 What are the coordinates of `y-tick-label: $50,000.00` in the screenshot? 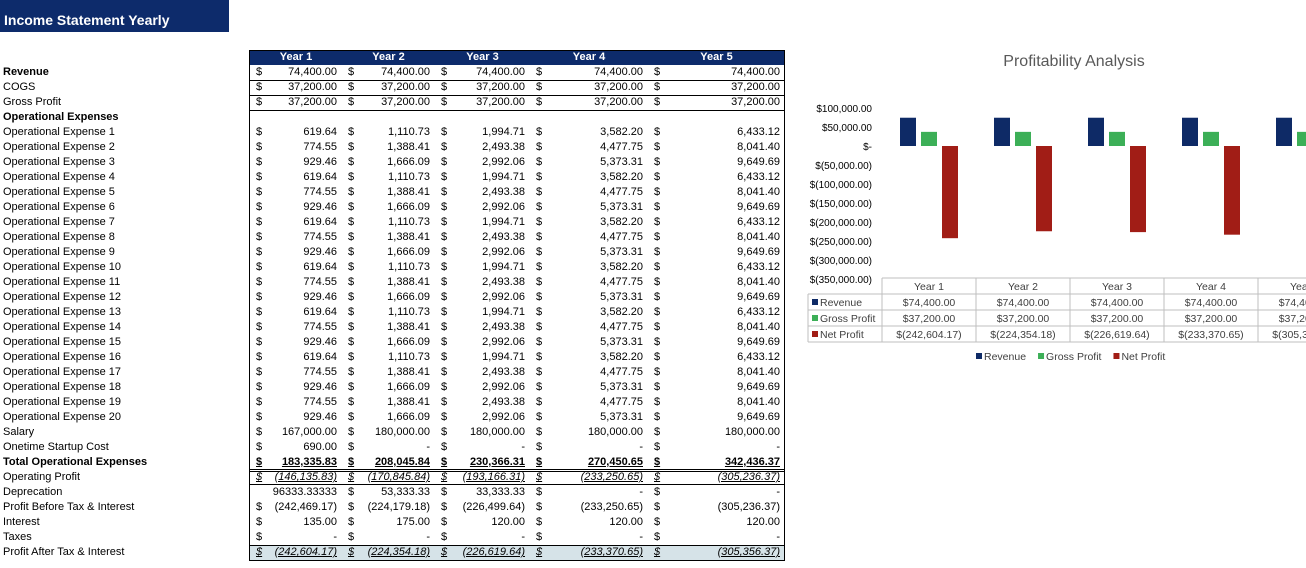 It's located at (847, 128).